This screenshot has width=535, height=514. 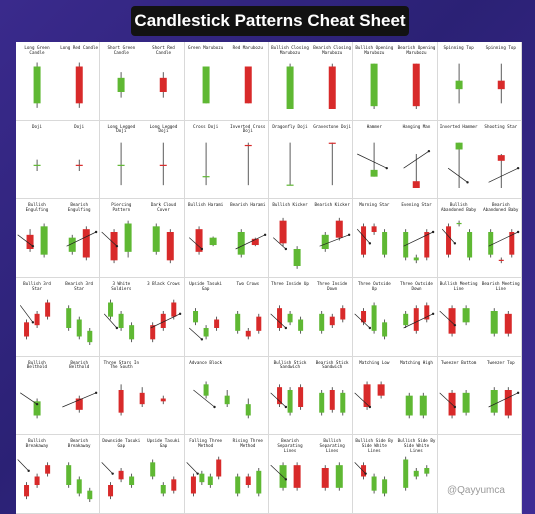 What do you see at coordinates (58, 317) in the screenshot?
I see `pattern-cell: Bullish 3rd Star Bearish 3rd Star` at bounding box center [58, 317].